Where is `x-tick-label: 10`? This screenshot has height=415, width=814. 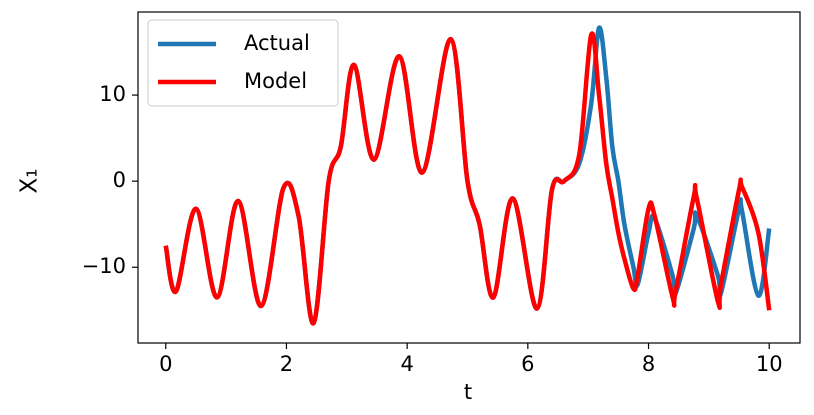 x-tick-label: 10 is located at coordinates (769, 364).